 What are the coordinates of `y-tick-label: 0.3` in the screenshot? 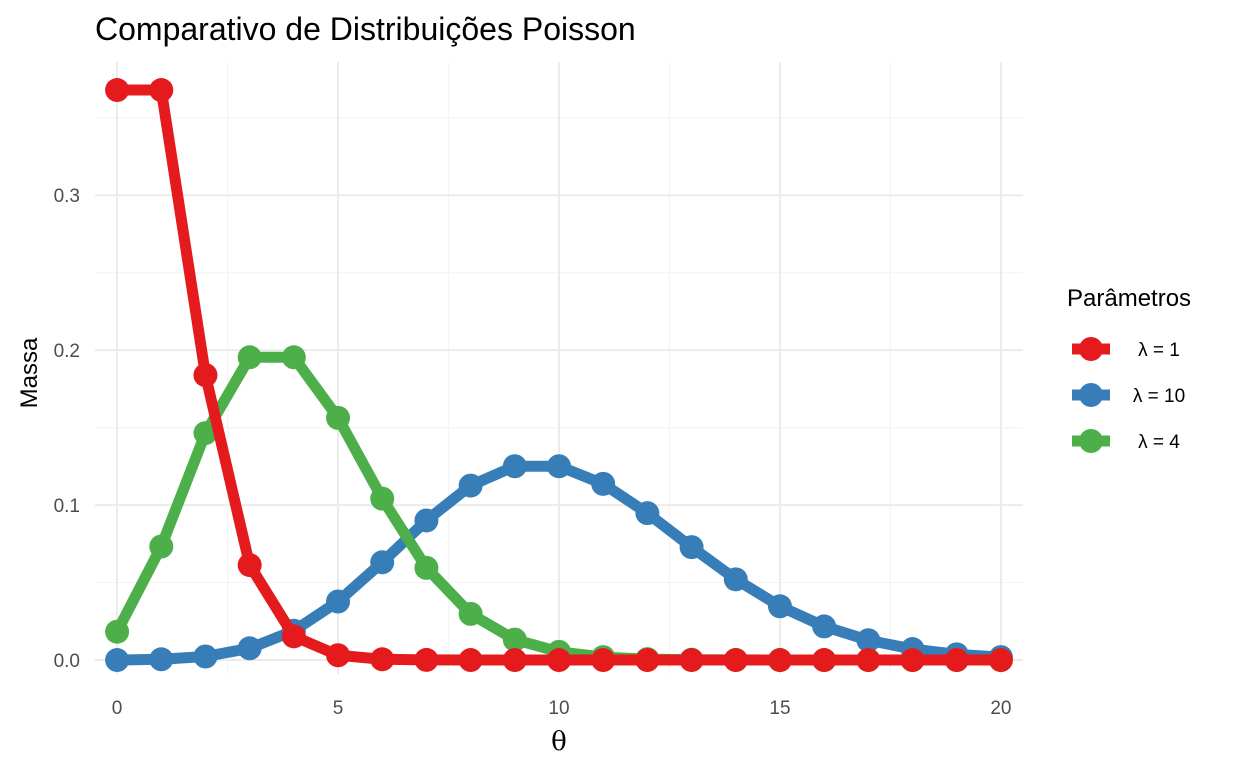 It's located at (67, 196).